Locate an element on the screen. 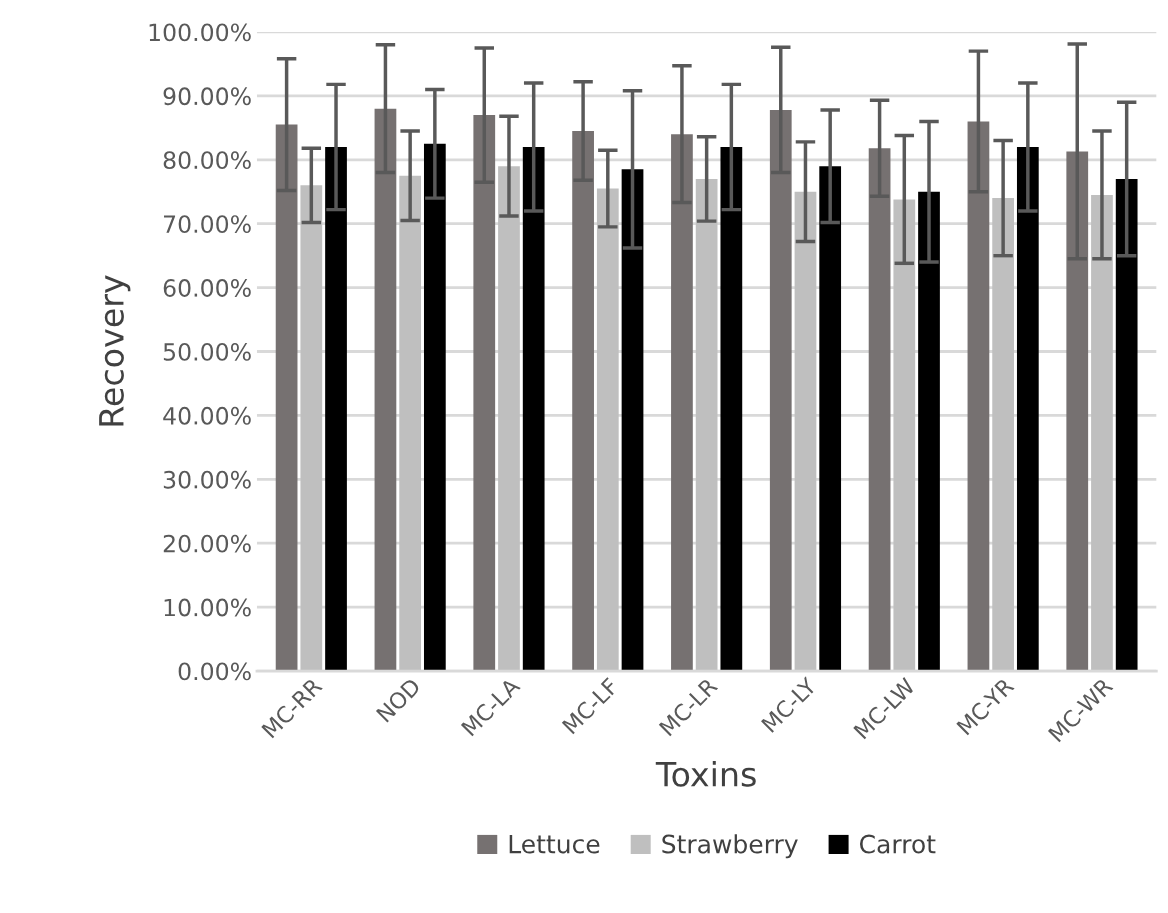 This screenshot has height=913, width=1168. x-axis-title: Toxins is located at coordinates (705, 774).